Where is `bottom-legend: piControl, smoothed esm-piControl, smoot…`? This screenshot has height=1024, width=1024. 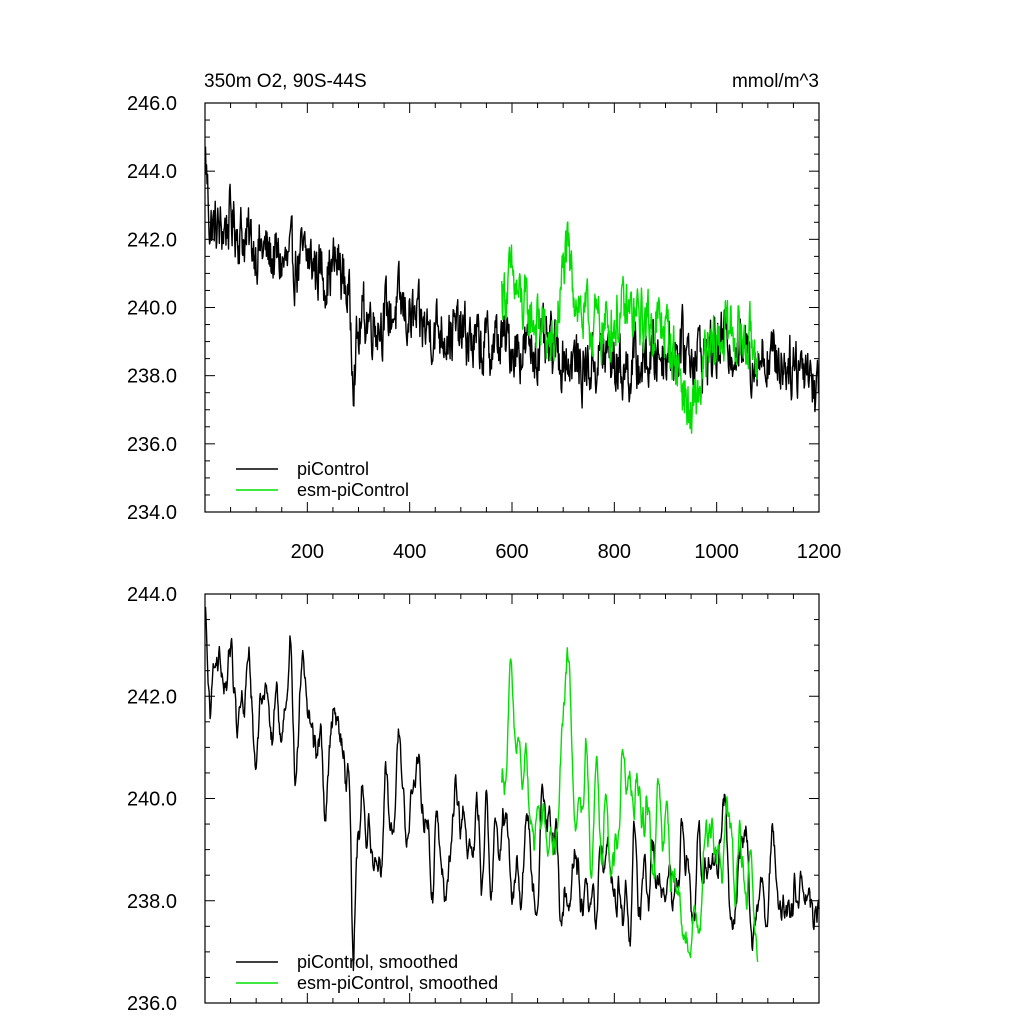
bottom-legend: piControl, smoothed esm-piControl, smoot… is located at coordinates (367, 972).